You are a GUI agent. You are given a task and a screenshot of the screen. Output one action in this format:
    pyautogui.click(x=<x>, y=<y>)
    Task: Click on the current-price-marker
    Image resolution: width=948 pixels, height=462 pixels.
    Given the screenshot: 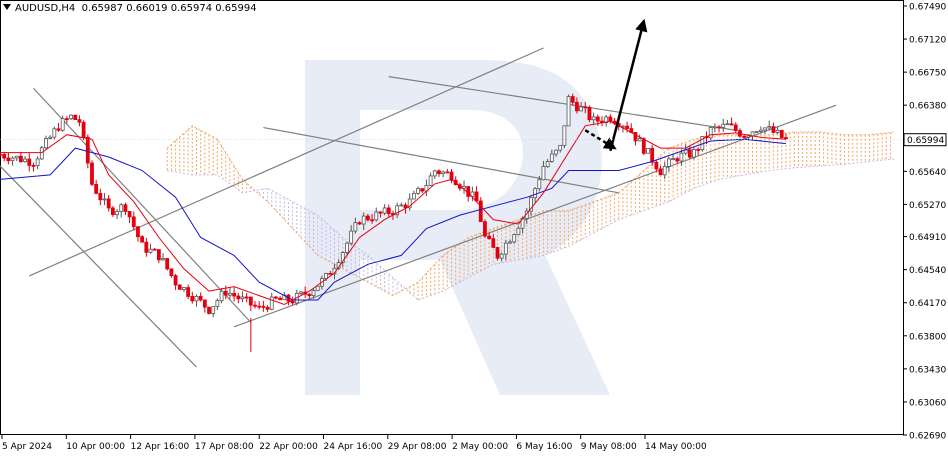 What is the action you would take?
    pyautogui.click(x=925, y=140)
    